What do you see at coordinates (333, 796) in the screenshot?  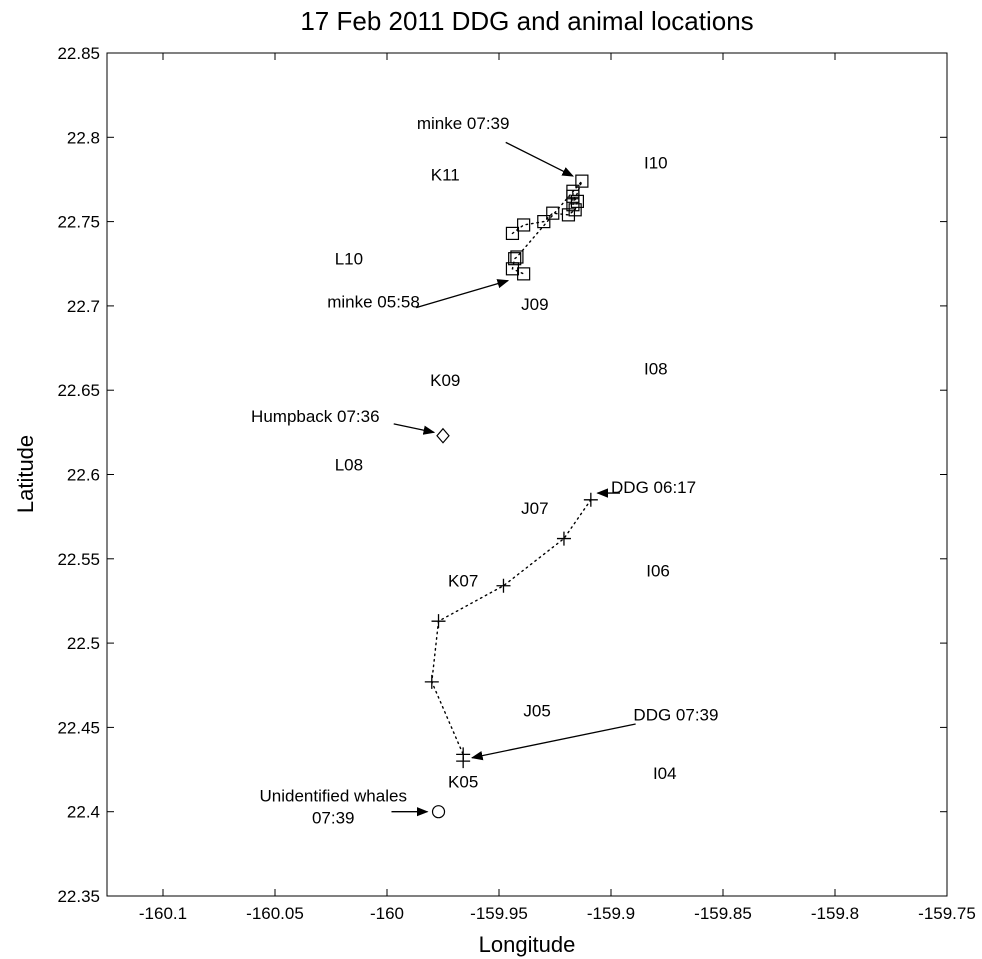 I see `annotation-label: Unidentified whales` at bounding box center [333, 796].